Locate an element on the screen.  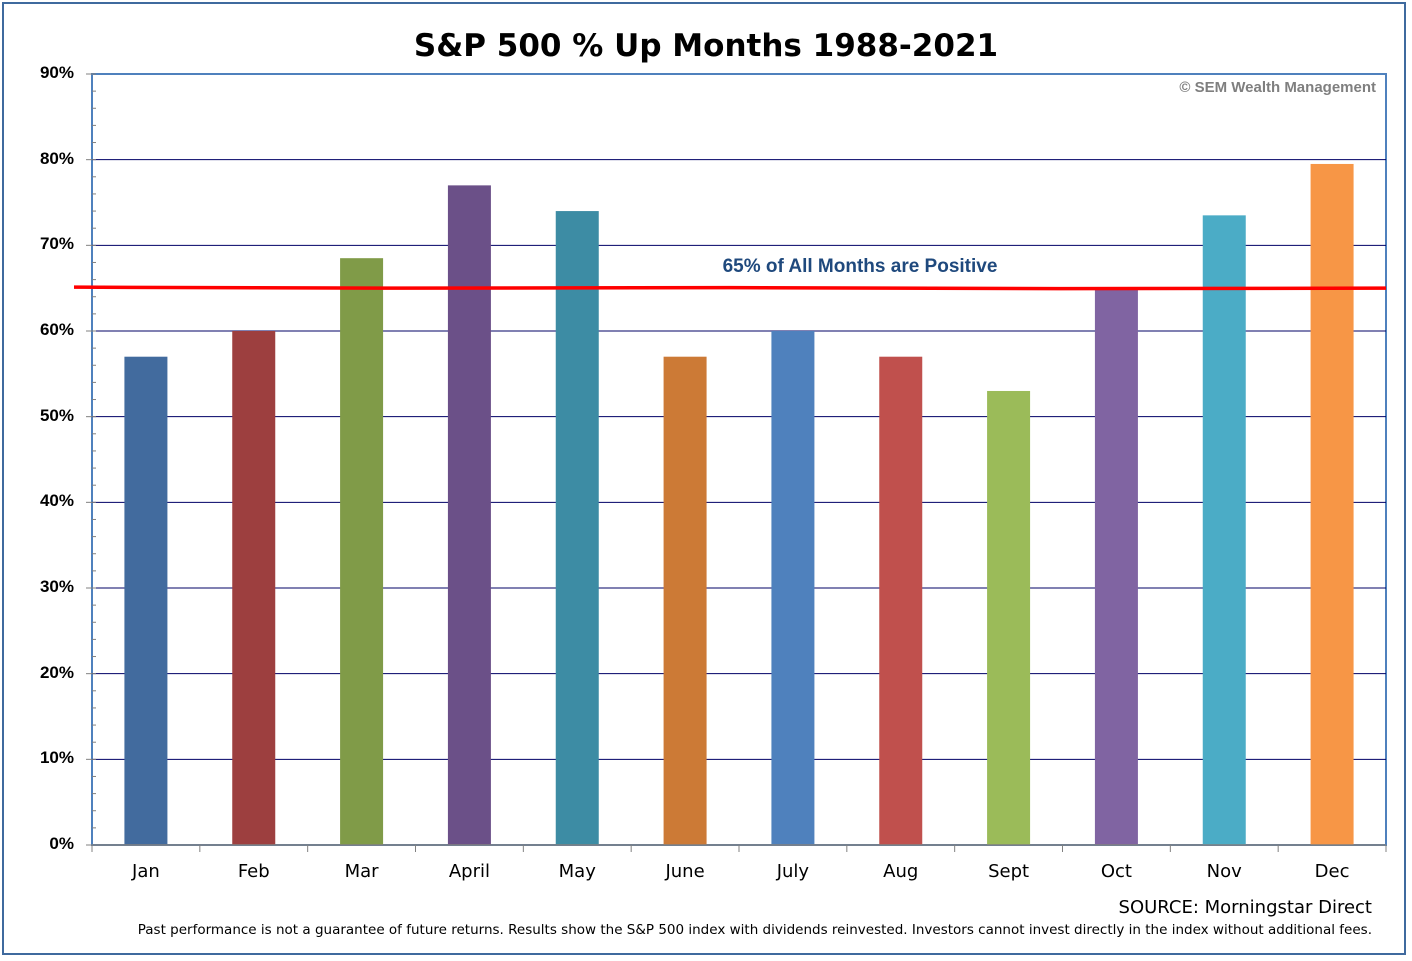
x-tick-label: July is located at coordinates (793, 871).